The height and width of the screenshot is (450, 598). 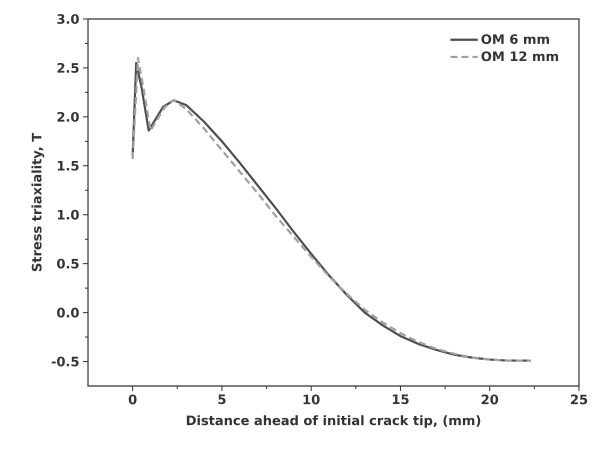 What do you see at coordinates (579, 399) in the screenshot?
I see `x-tick-label: 25` at bounding box center [579, 399].